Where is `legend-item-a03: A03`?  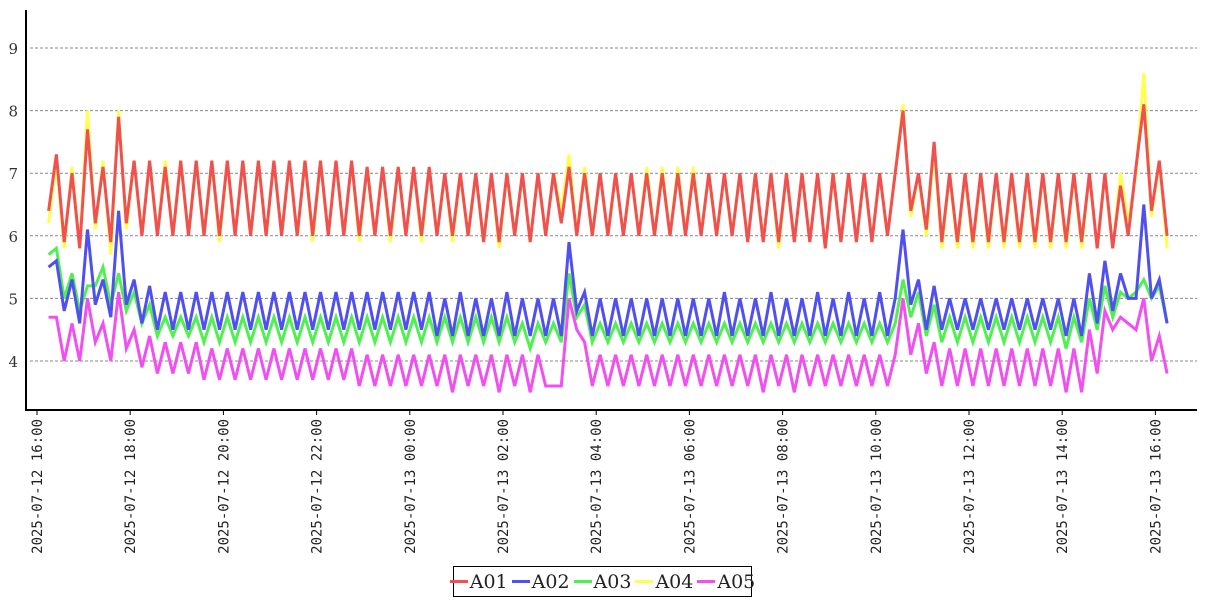 legend-item-a03: A03 is located at coordinates (602, 581).